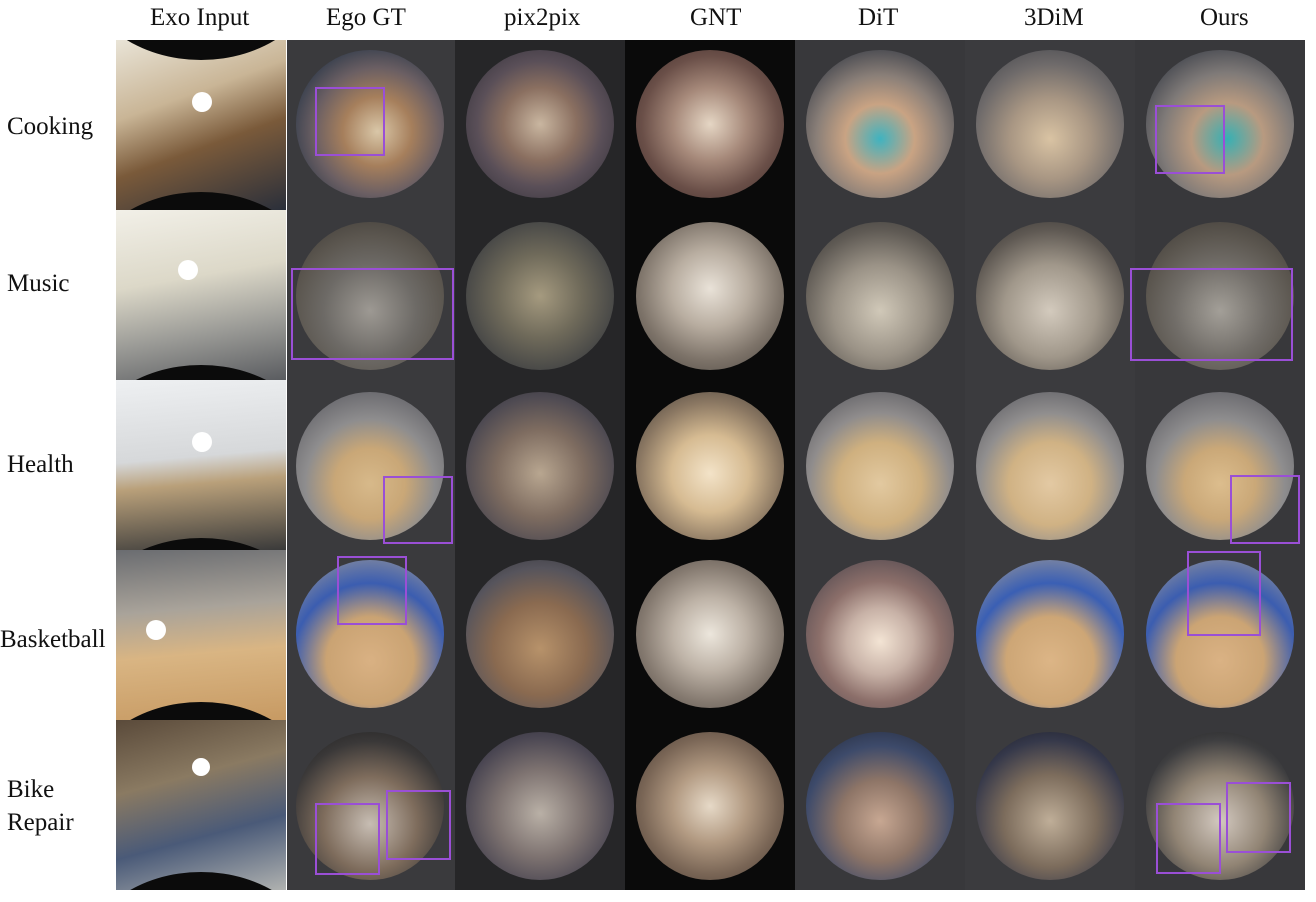 This screenshot has height=902, width=1316. What do you see at coordinates (1224, 593) in the screenshot?
I see `highlight-box-ours-basketball` at bounding box center [1224, 593].